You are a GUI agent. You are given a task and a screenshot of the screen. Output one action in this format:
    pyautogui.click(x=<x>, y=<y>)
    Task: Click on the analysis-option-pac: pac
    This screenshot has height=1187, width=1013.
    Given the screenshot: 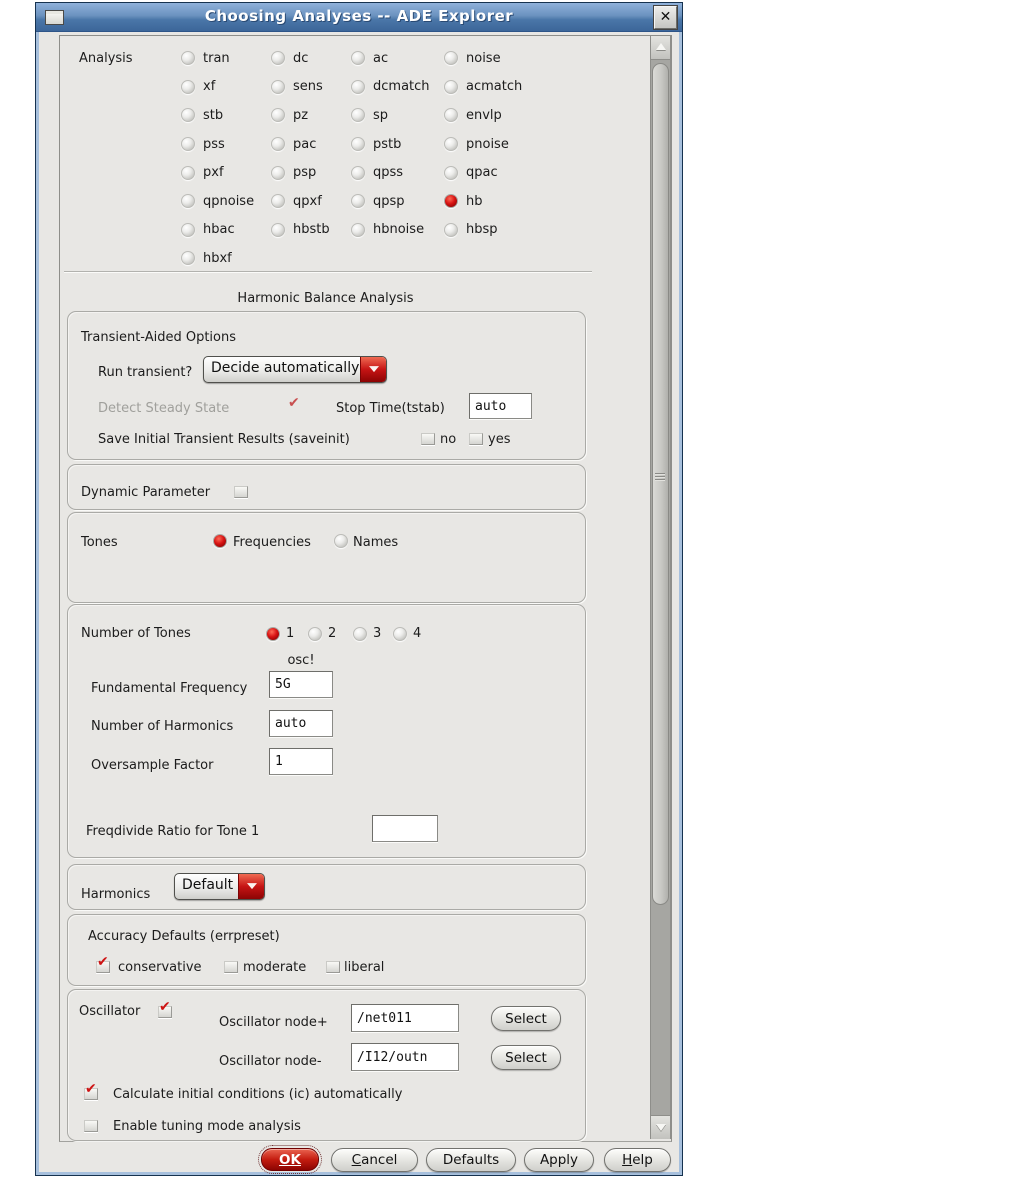 What is the action you would take?
    pyautogui.click(x=311, y=144)
    